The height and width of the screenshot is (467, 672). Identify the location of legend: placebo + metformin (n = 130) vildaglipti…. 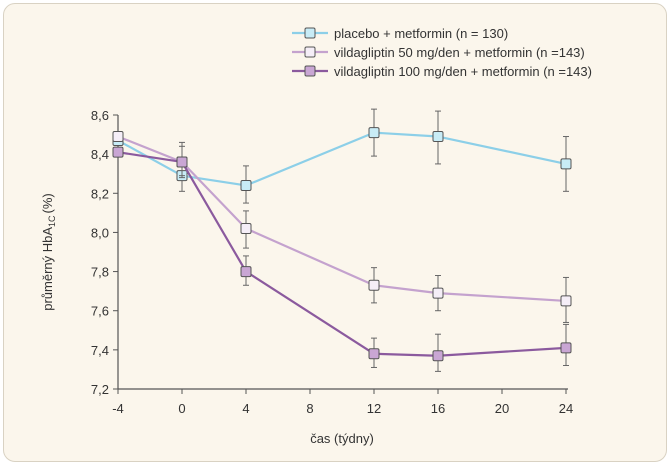
(442, 52).